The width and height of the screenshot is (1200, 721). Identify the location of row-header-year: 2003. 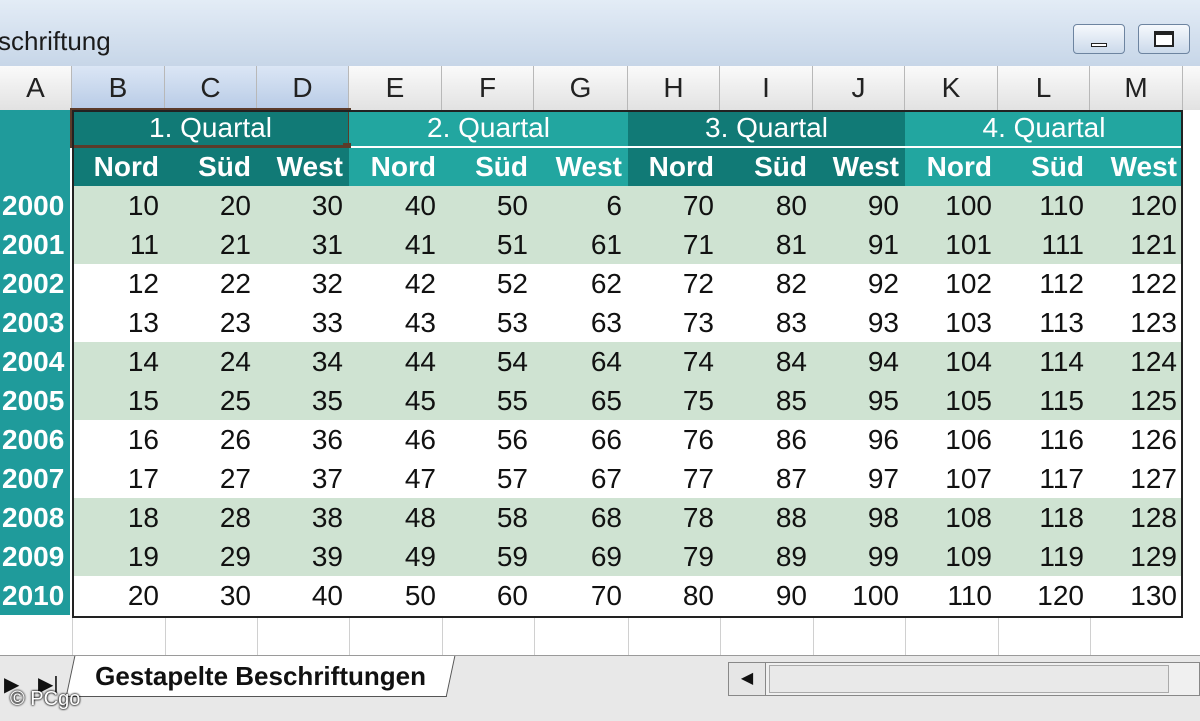
(35, 322).